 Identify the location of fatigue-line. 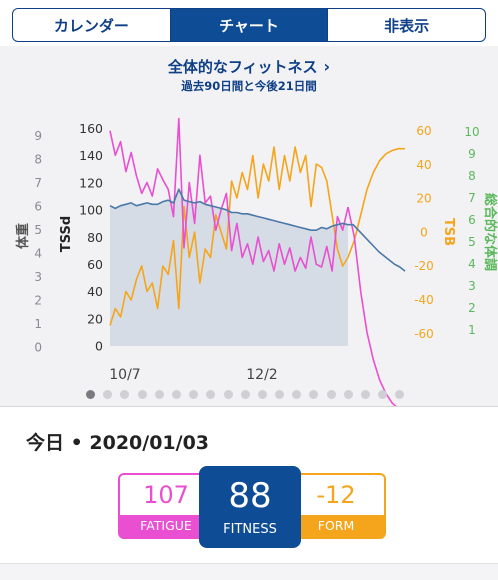
(229, 194).